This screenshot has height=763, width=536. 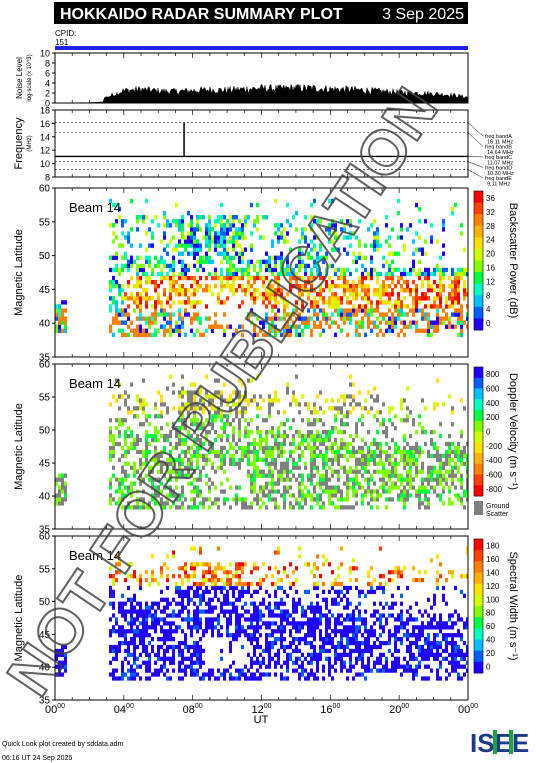 I want to click on colorbar-tick-label: 80, so click(x=490, y=613).